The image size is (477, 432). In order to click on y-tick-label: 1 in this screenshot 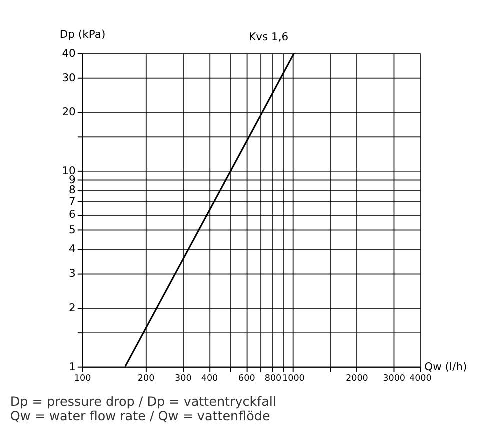, I will do `click(72, 367)`.